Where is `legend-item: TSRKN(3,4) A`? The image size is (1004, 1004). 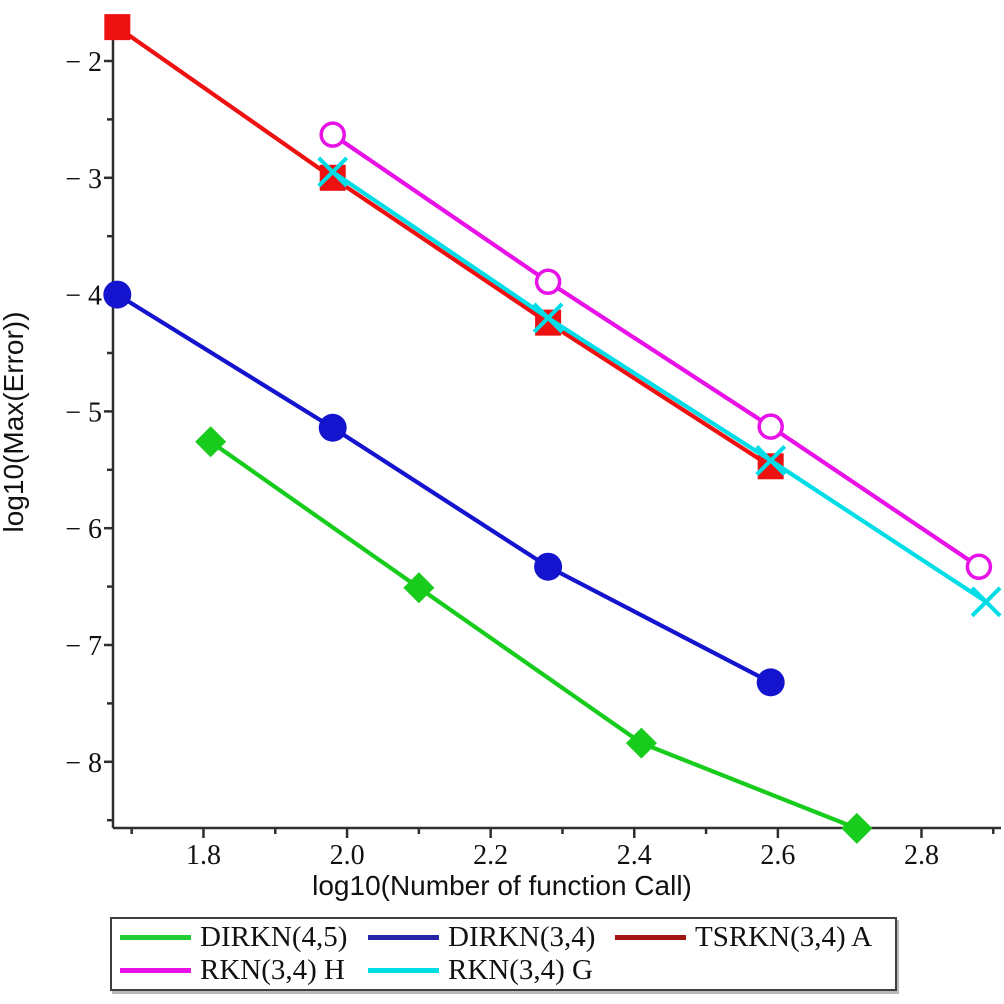
legend-item: TSRKN(3,4) A is located at coordinates (751, 937).